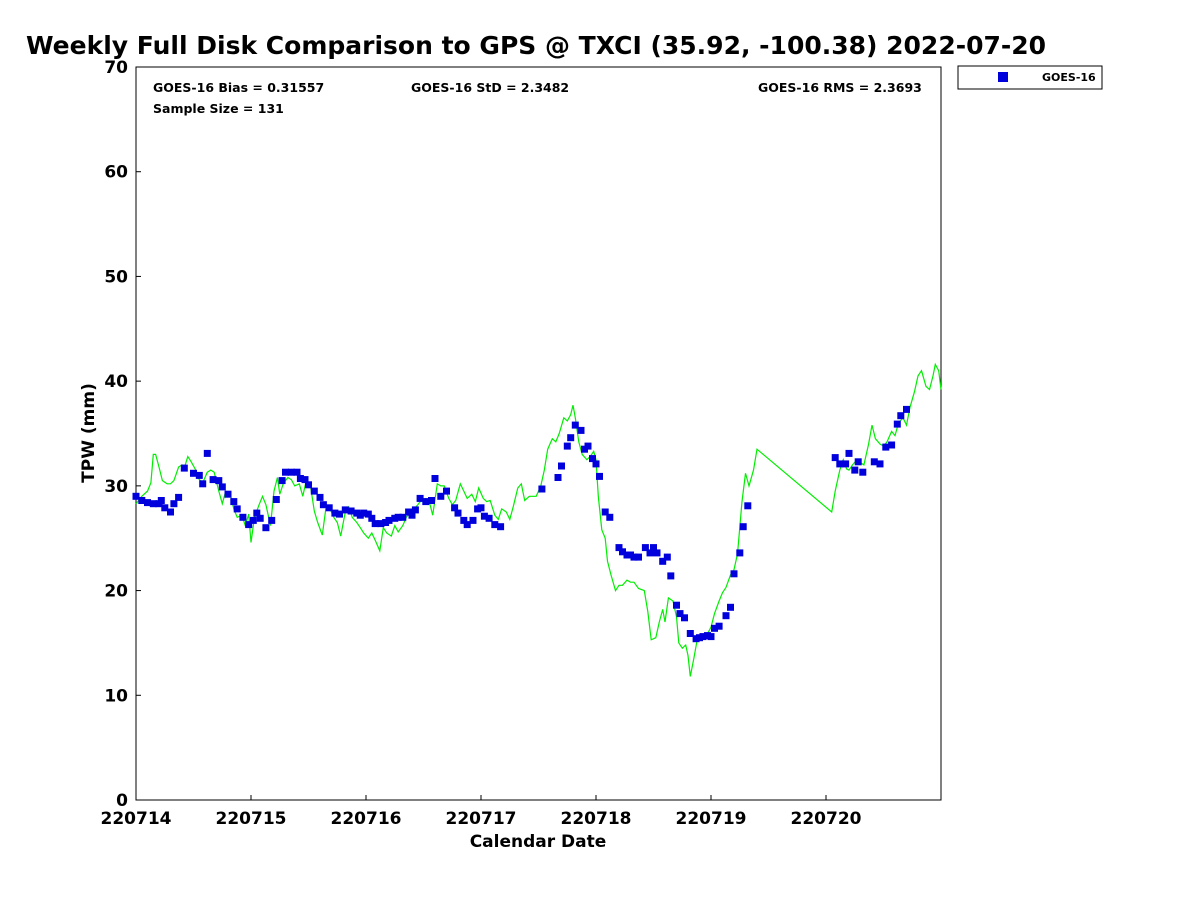 The width and height of the screenshot is (1200, 900). Describe the element at coordinates (116, 277) in the screenshot. I see `y-tick-label: 50` at that location.